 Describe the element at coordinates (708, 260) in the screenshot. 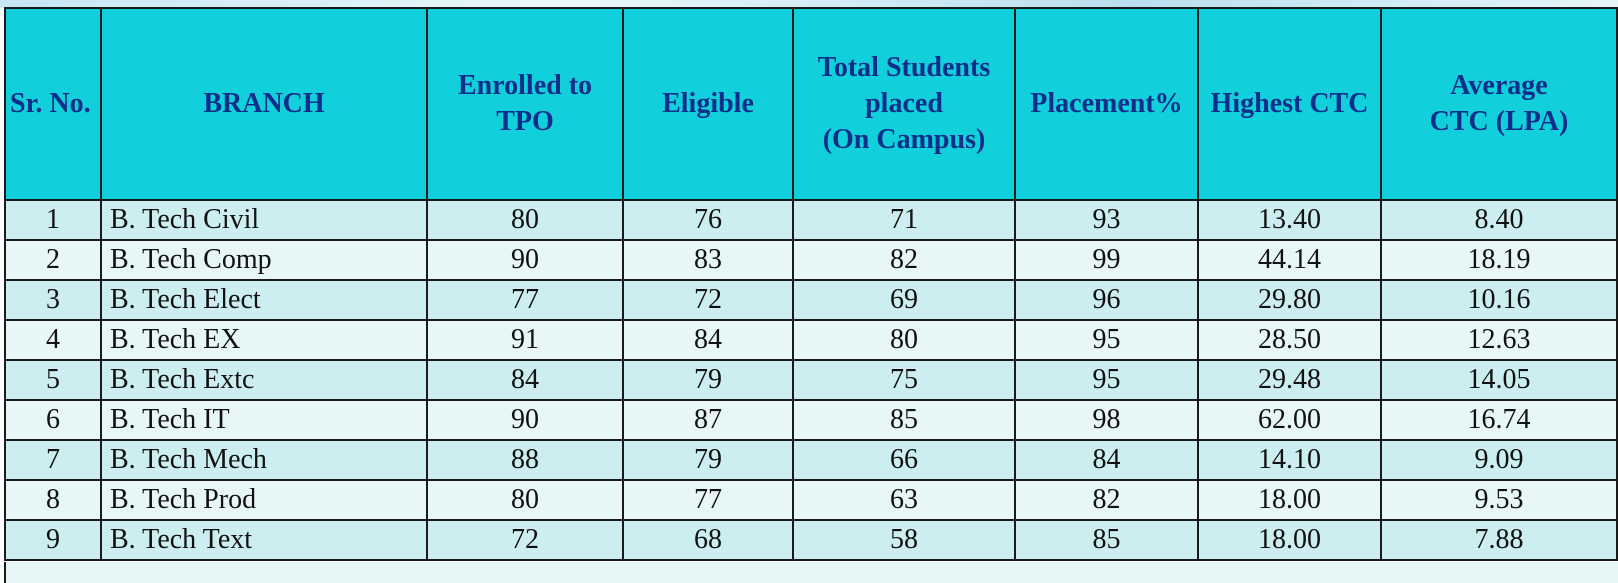

I see `cell-eligible: 83` at that location.